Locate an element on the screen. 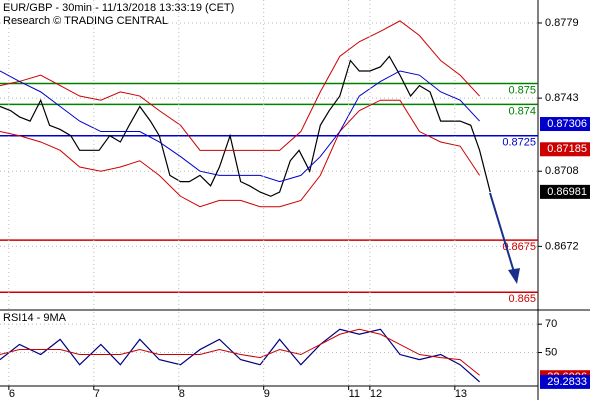 The image size is (590, 400). price-tag-label: 0.87306 is located at coordinates (567, 124).